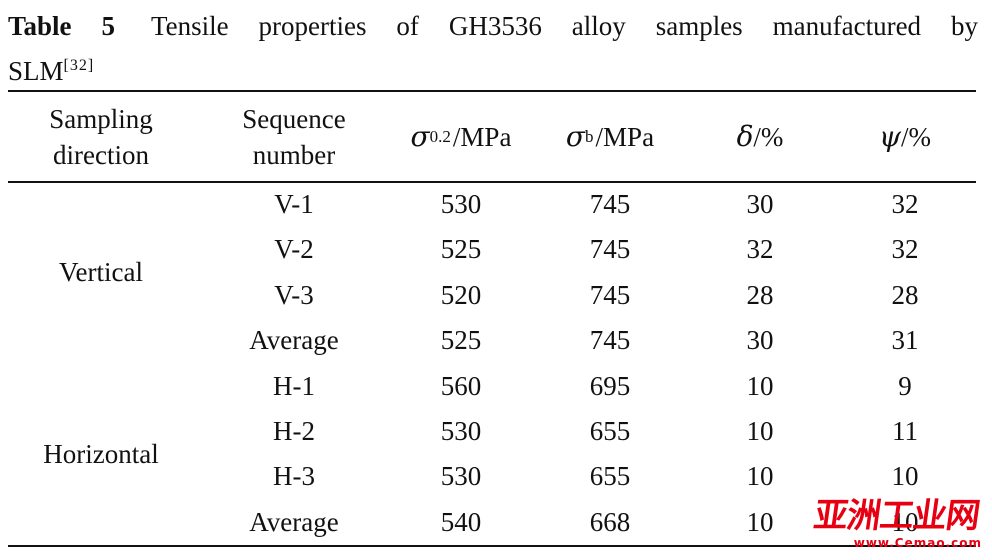  What do you see at coordinates (905, 136) in the screenshot?
I see `header-reduction-of-area: ψ/%` at bounding box center [905, 136].